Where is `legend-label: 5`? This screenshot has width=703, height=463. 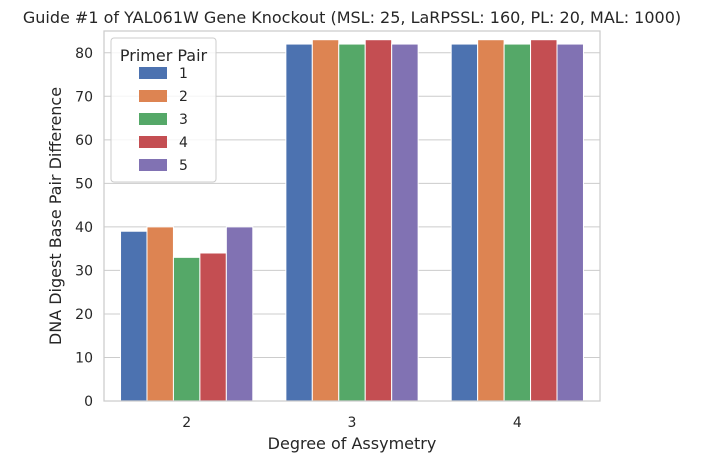
legend-label: 5 is located at coordinates (183, 166).